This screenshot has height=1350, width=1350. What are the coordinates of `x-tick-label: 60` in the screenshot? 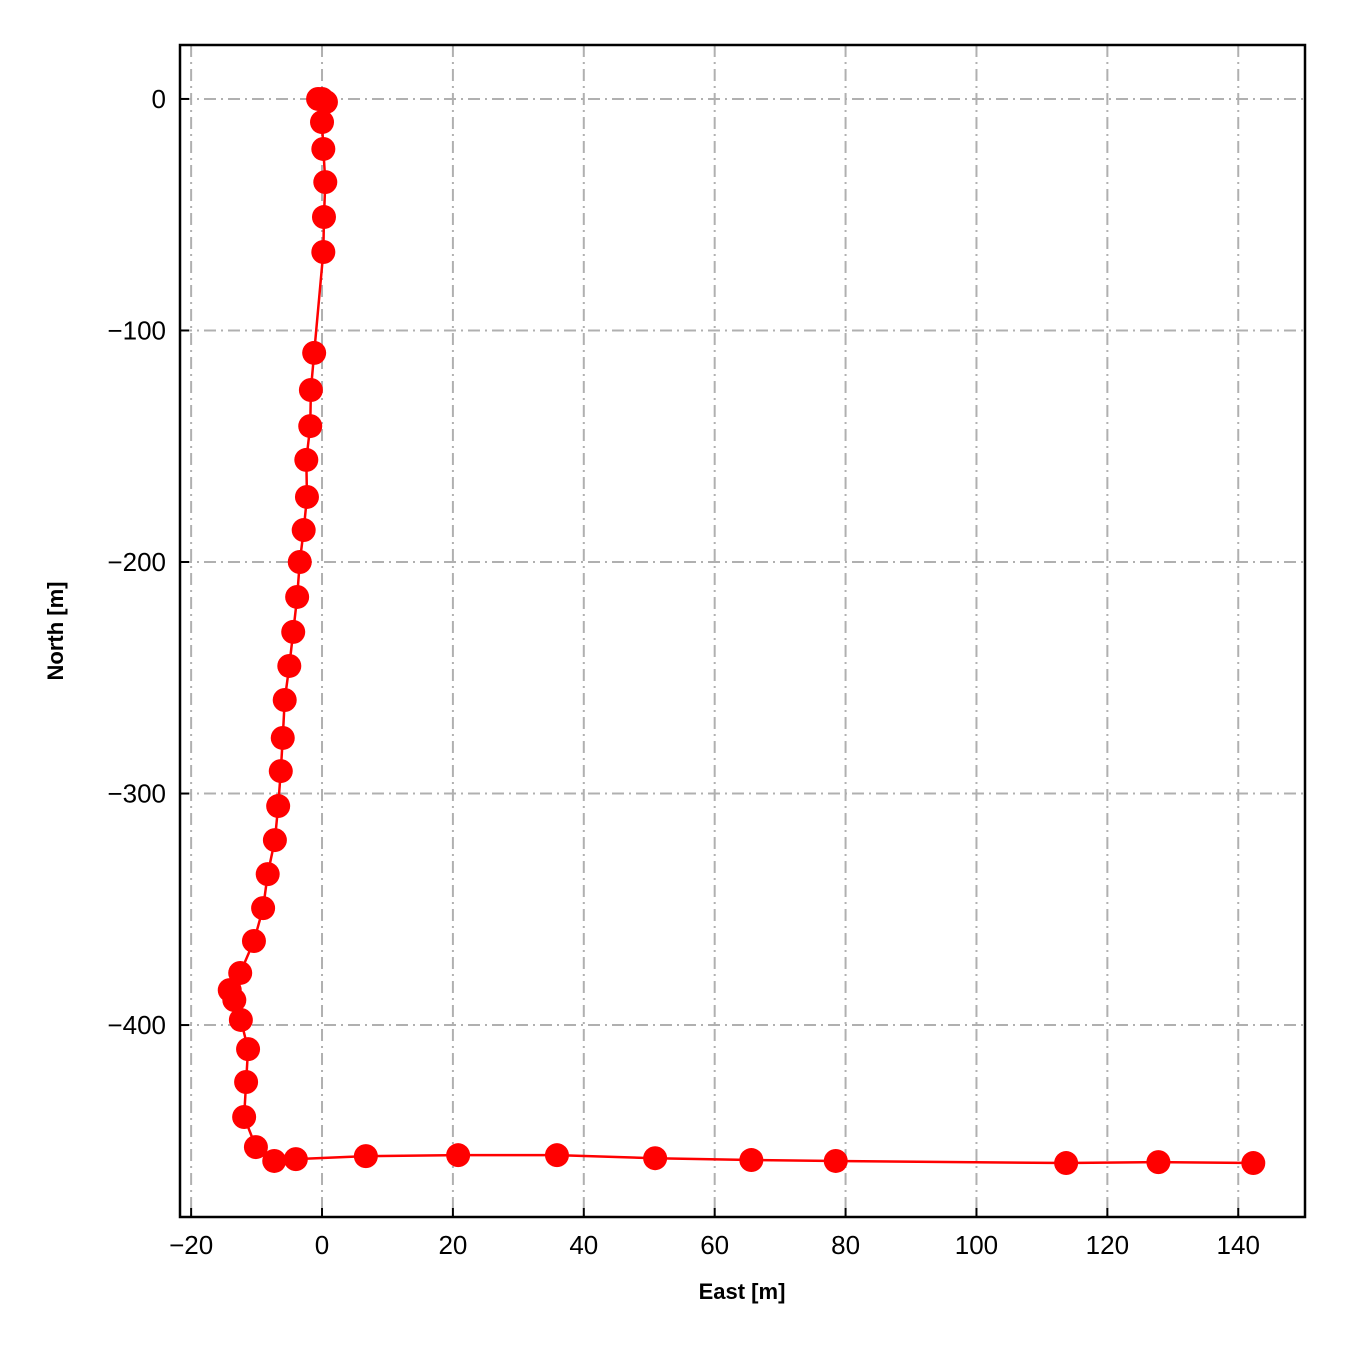 It's located at (714, 1245).